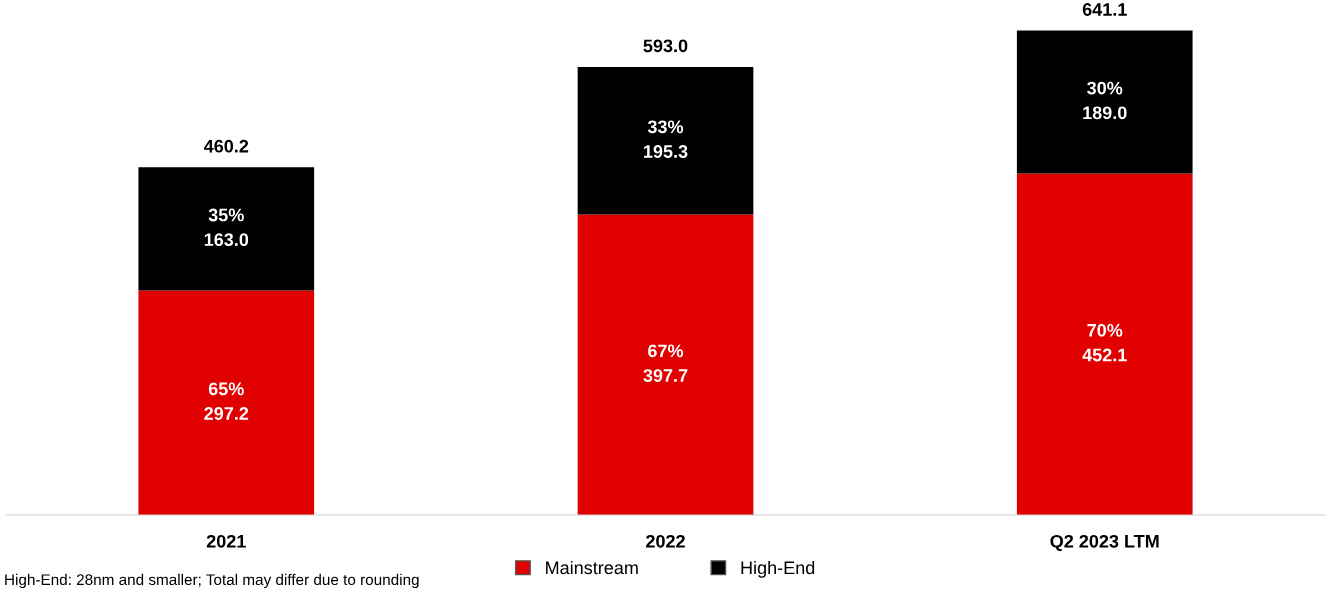 The height and width of the screenshot is (594, 1331). I want to click on data-label: 33% 195.3, so click(666, 139).